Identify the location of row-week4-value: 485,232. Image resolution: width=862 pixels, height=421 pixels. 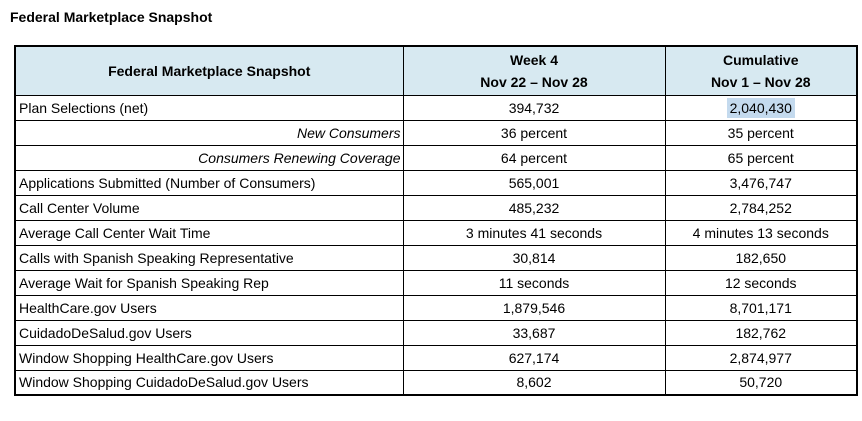
(534, 207).